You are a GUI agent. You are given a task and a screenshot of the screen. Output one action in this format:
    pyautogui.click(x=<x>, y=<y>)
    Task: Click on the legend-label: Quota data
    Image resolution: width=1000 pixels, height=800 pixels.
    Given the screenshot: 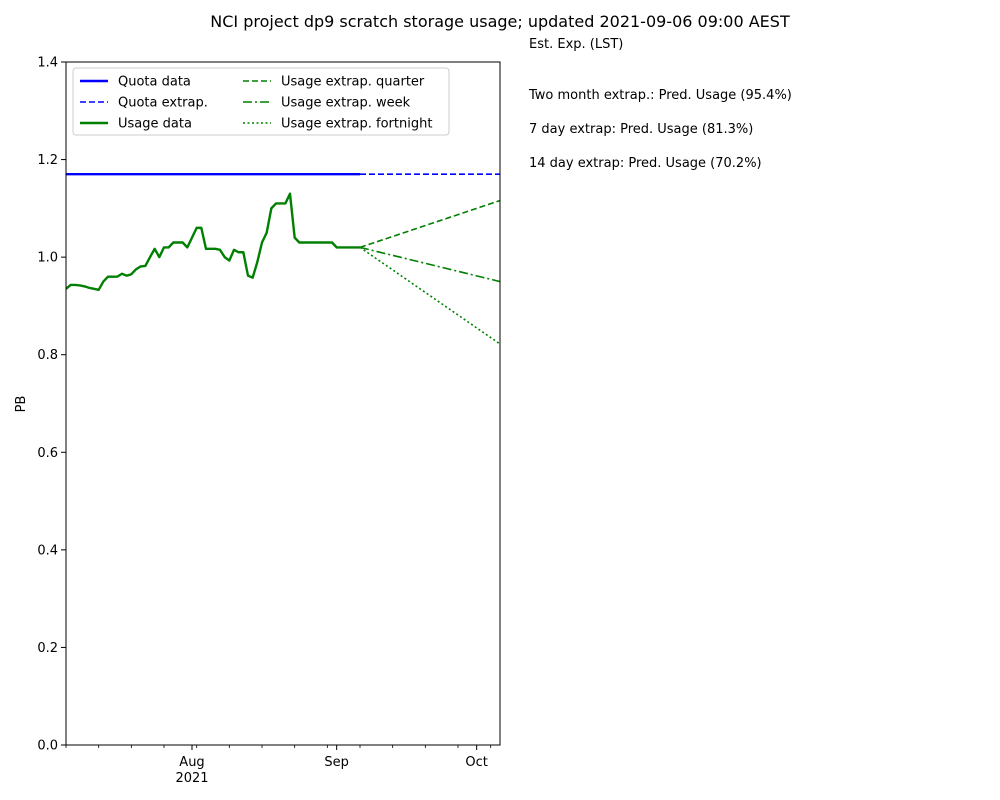 What is the action you would take?
    pyautogui.click(x=154, y=82)
    